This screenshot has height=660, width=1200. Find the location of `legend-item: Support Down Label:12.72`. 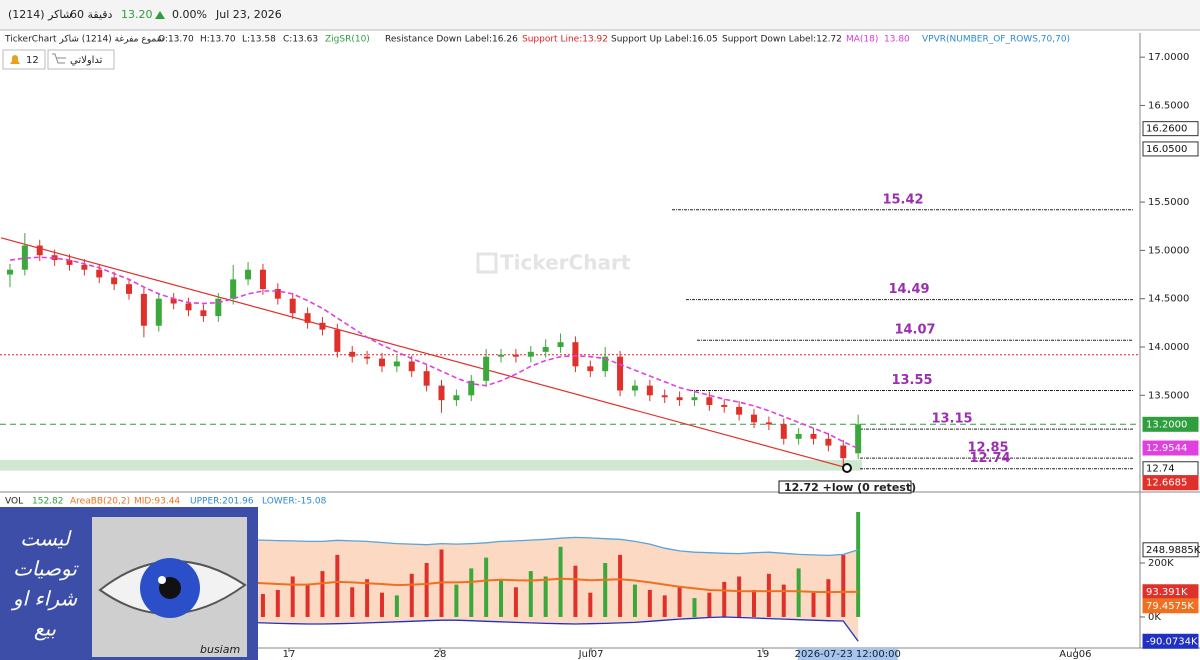

legend-item: Support Down Label:12.72 is located at coordinates (782, 40).